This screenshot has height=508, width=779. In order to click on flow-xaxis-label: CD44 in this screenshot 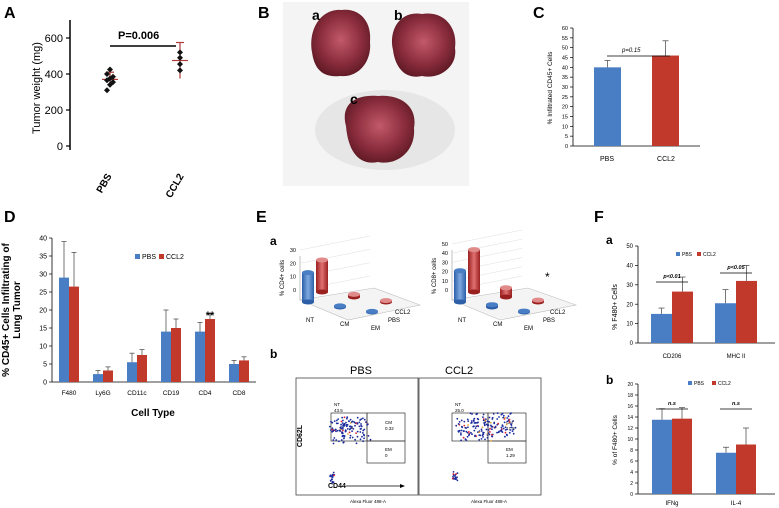, I will do `click(337, 486)`.